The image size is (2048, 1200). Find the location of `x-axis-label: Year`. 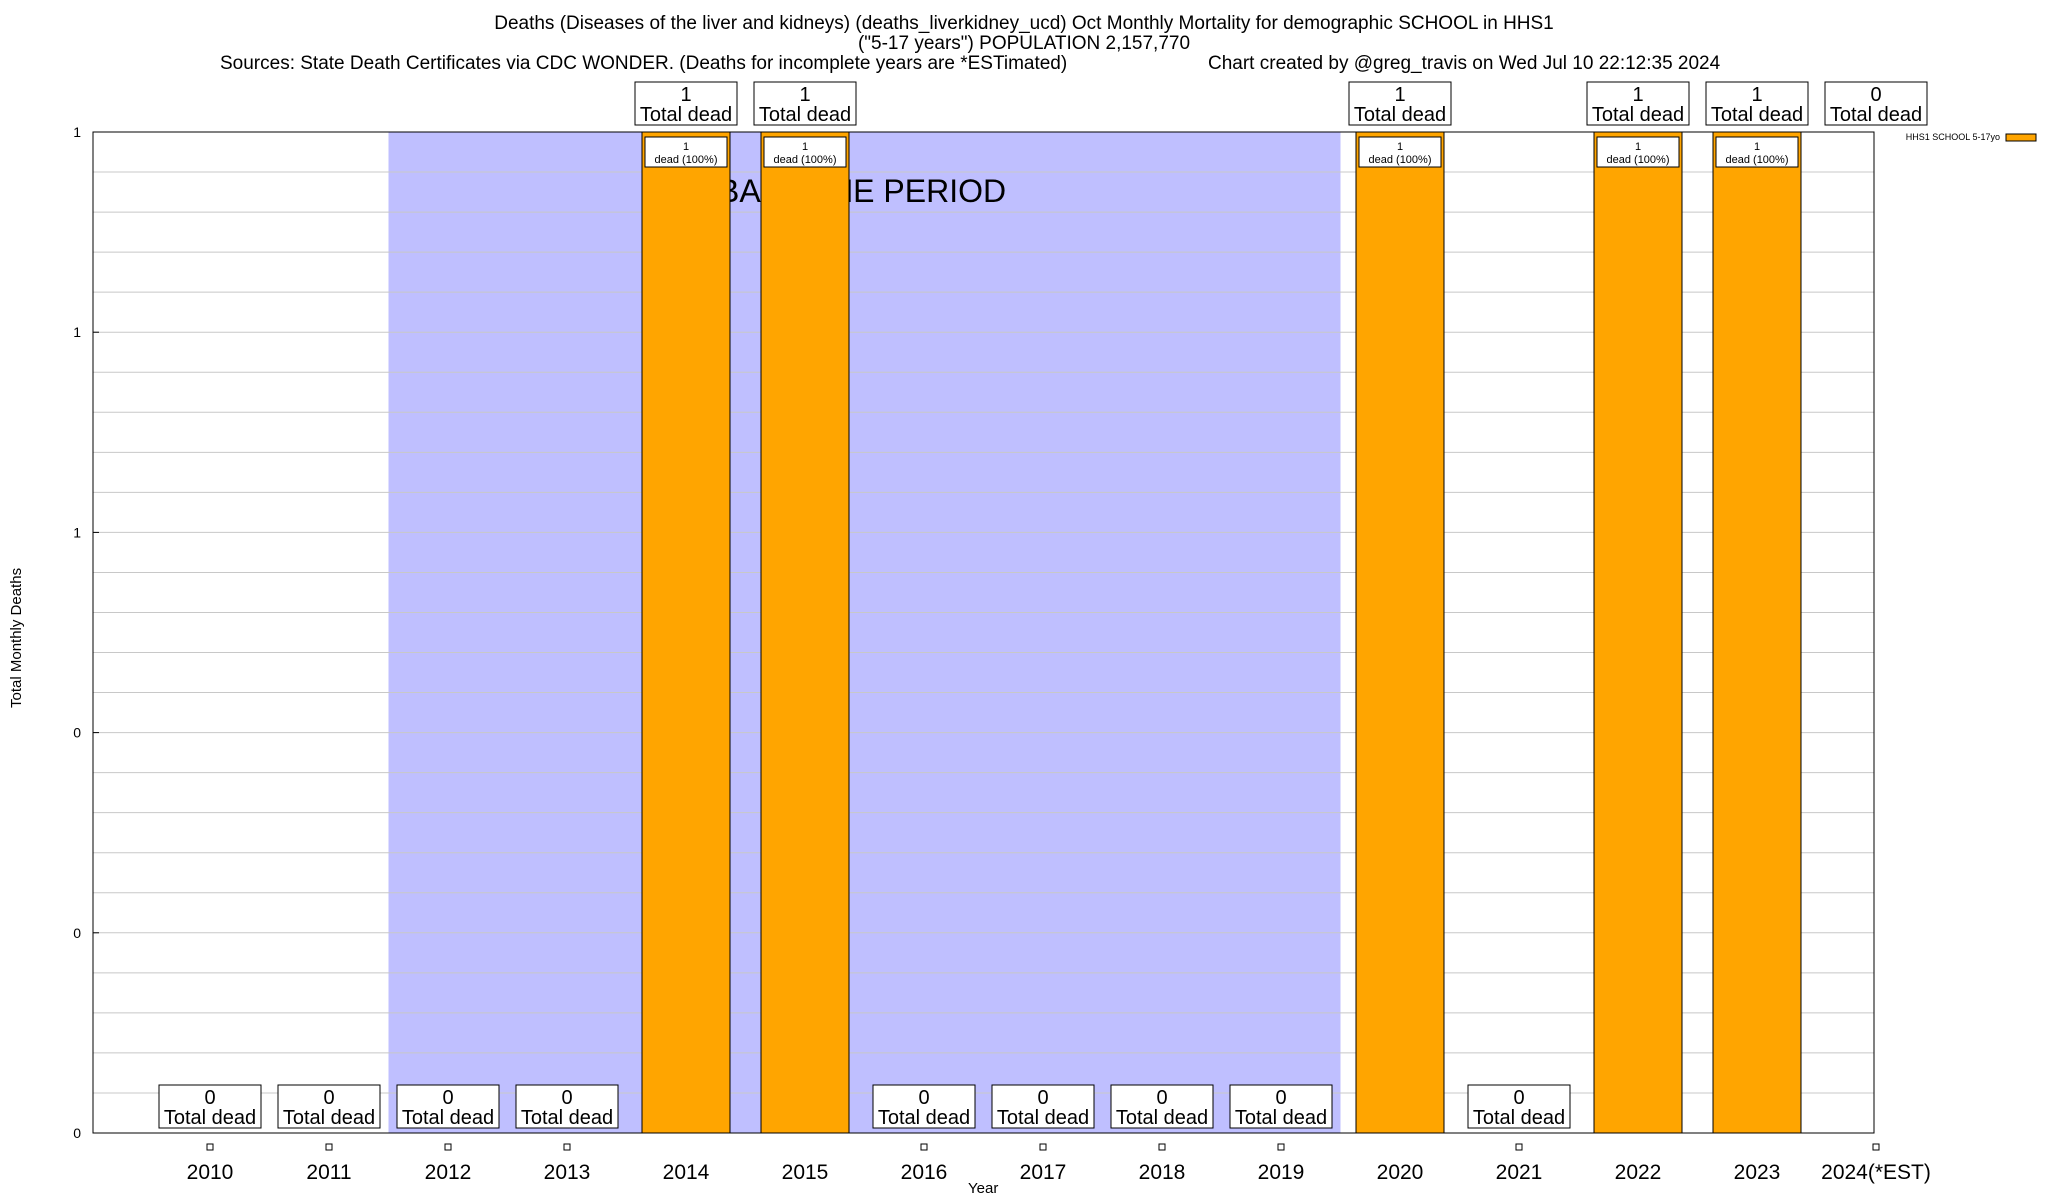

x-axis-label: Year is located at coordinates (983, 1188).